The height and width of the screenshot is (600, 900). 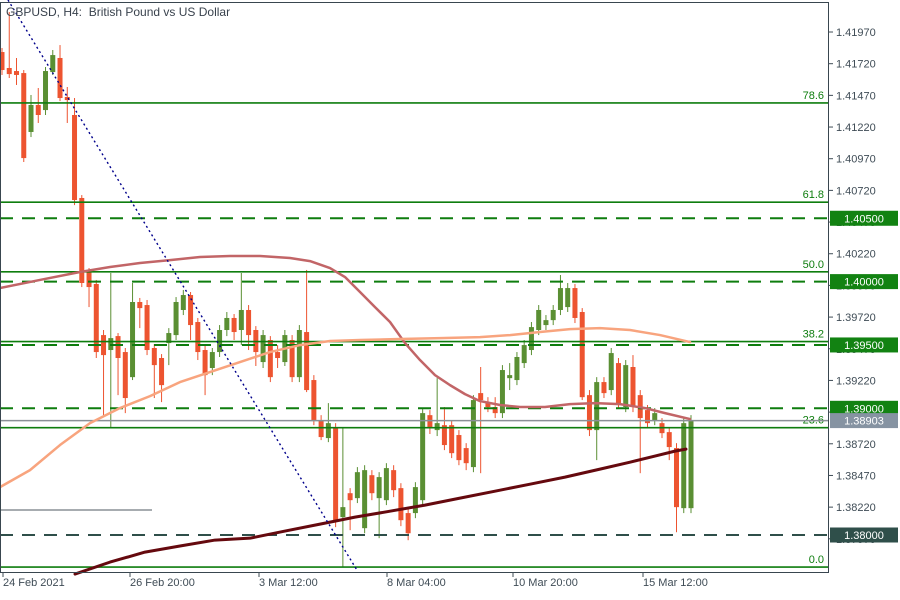 What do you see at coordinates (675, 583) in the screenshot?
I see `time-axis-label: 15 Mar 12:00` at bounding box center [675, 583].